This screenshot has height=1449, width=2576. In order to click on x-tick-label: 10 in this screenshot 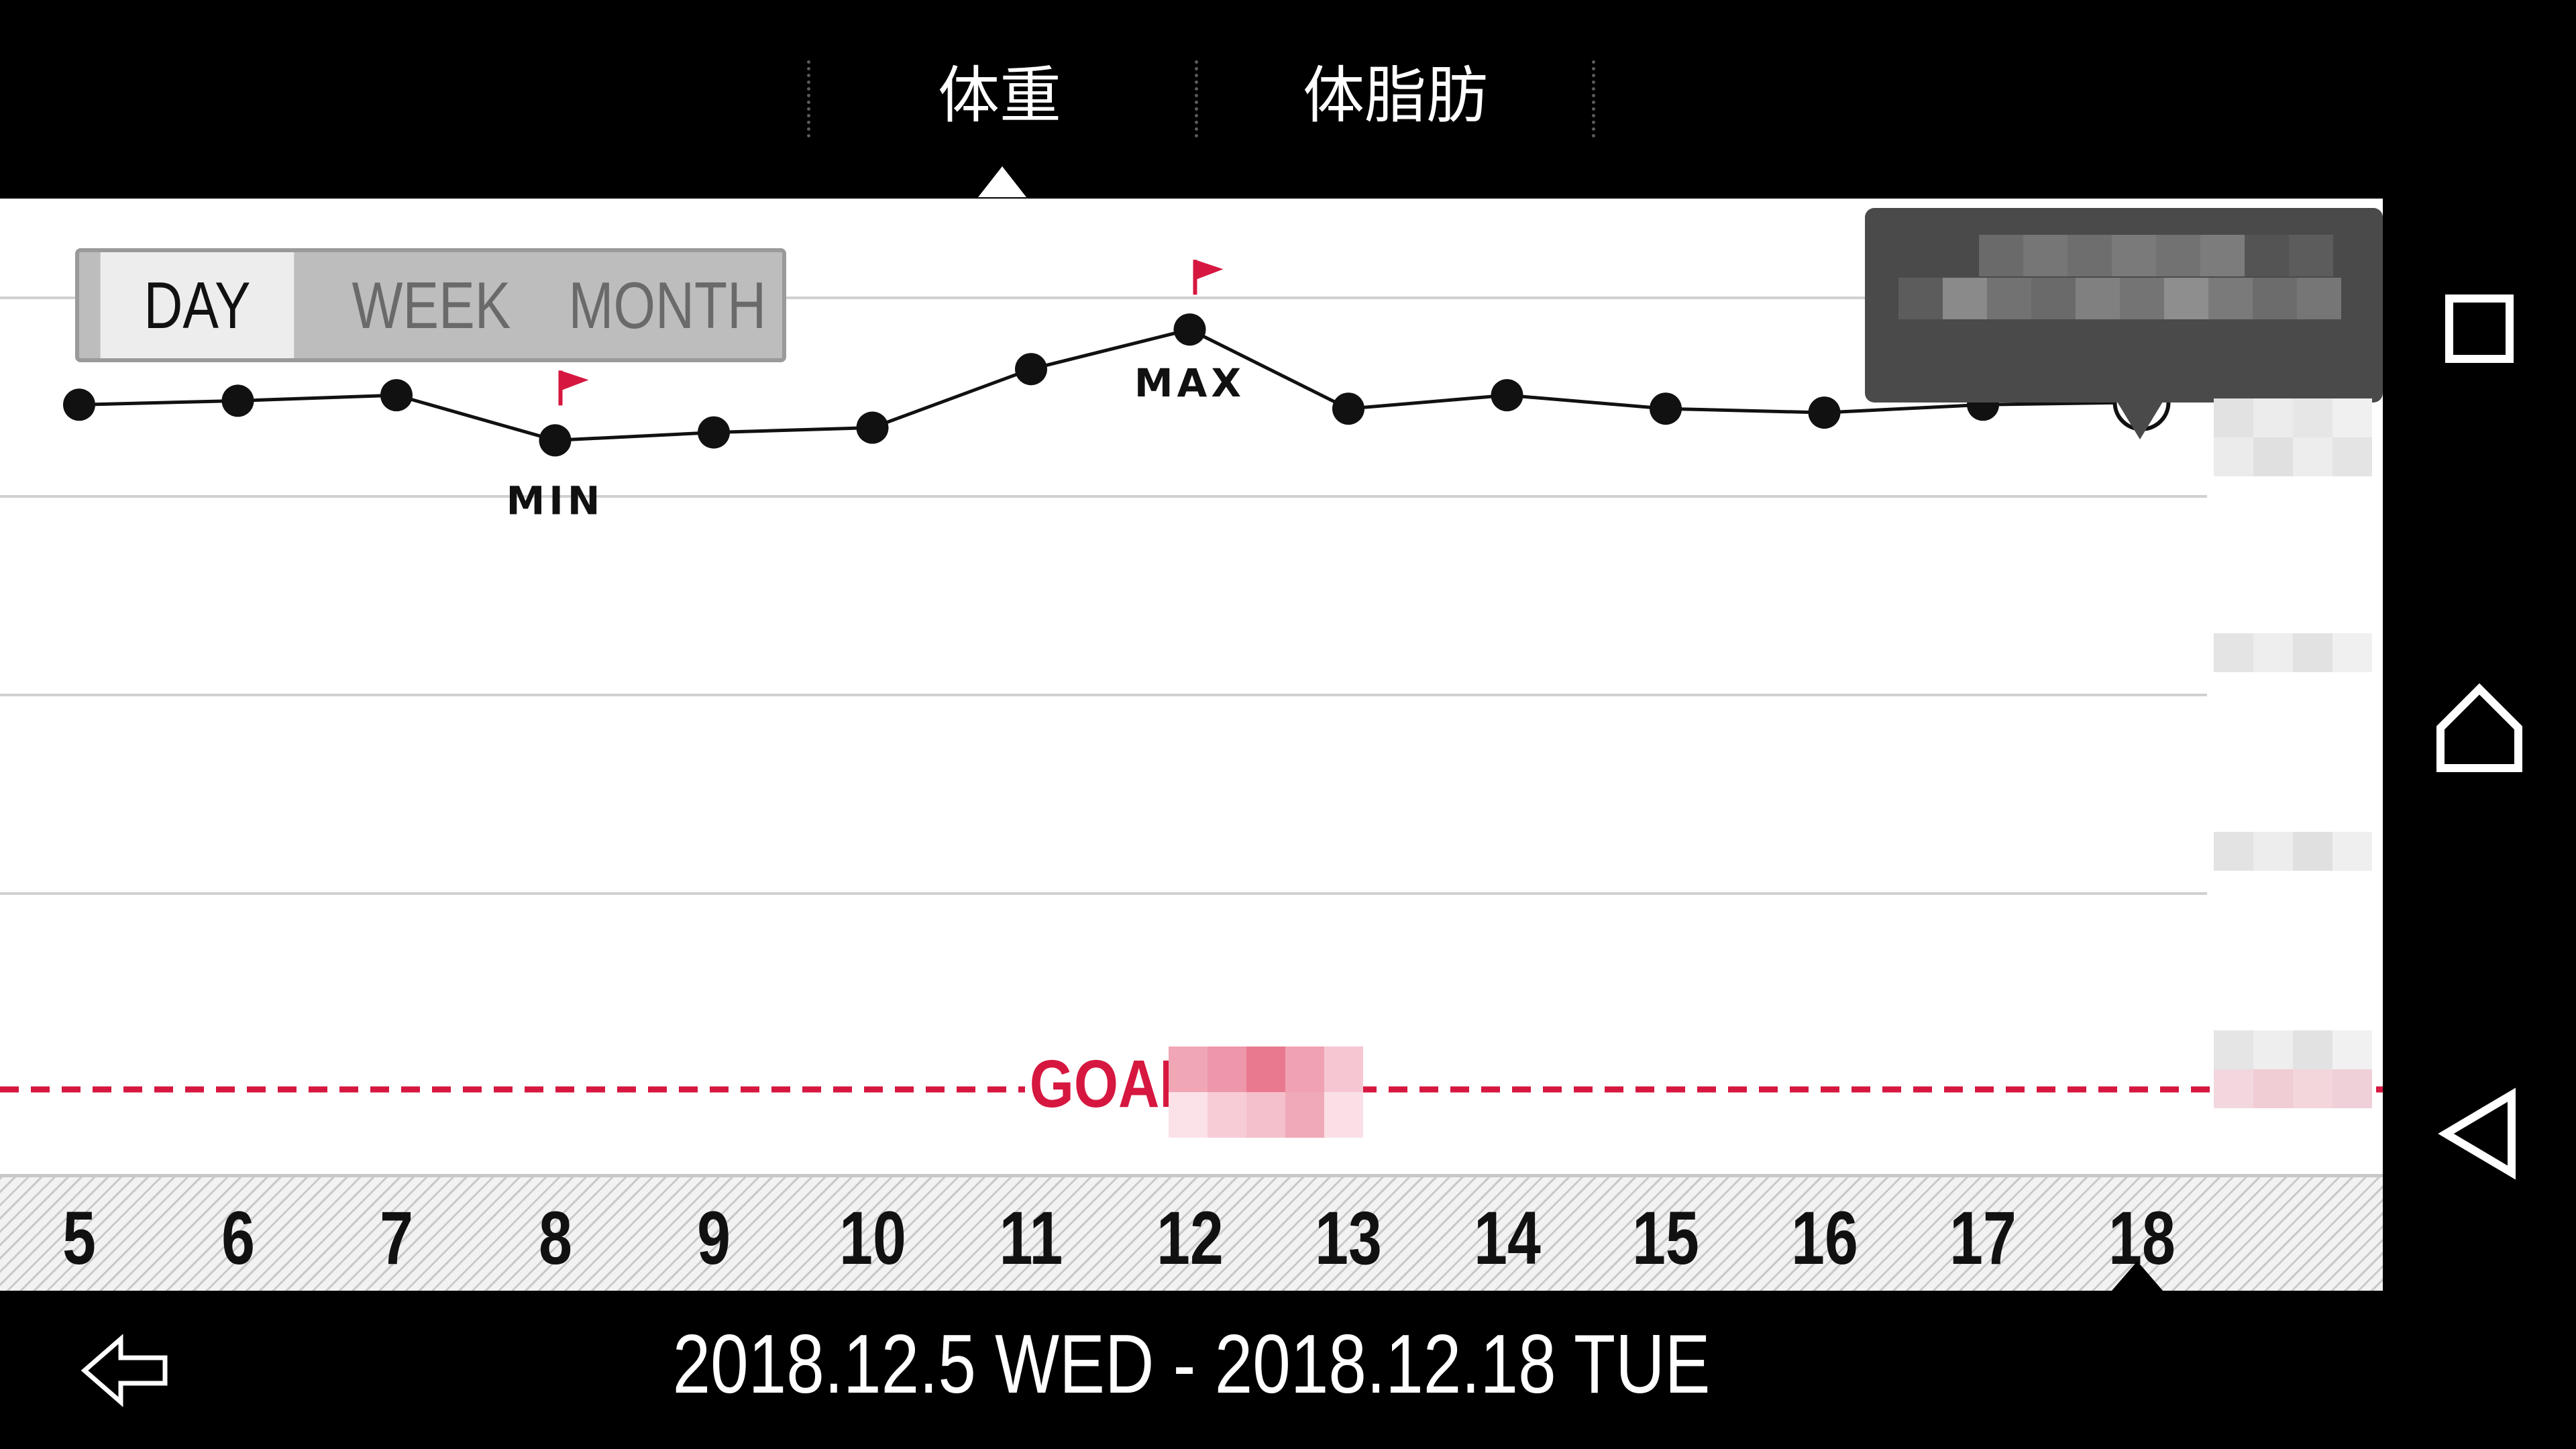, I will do `click(872, 1238)`.